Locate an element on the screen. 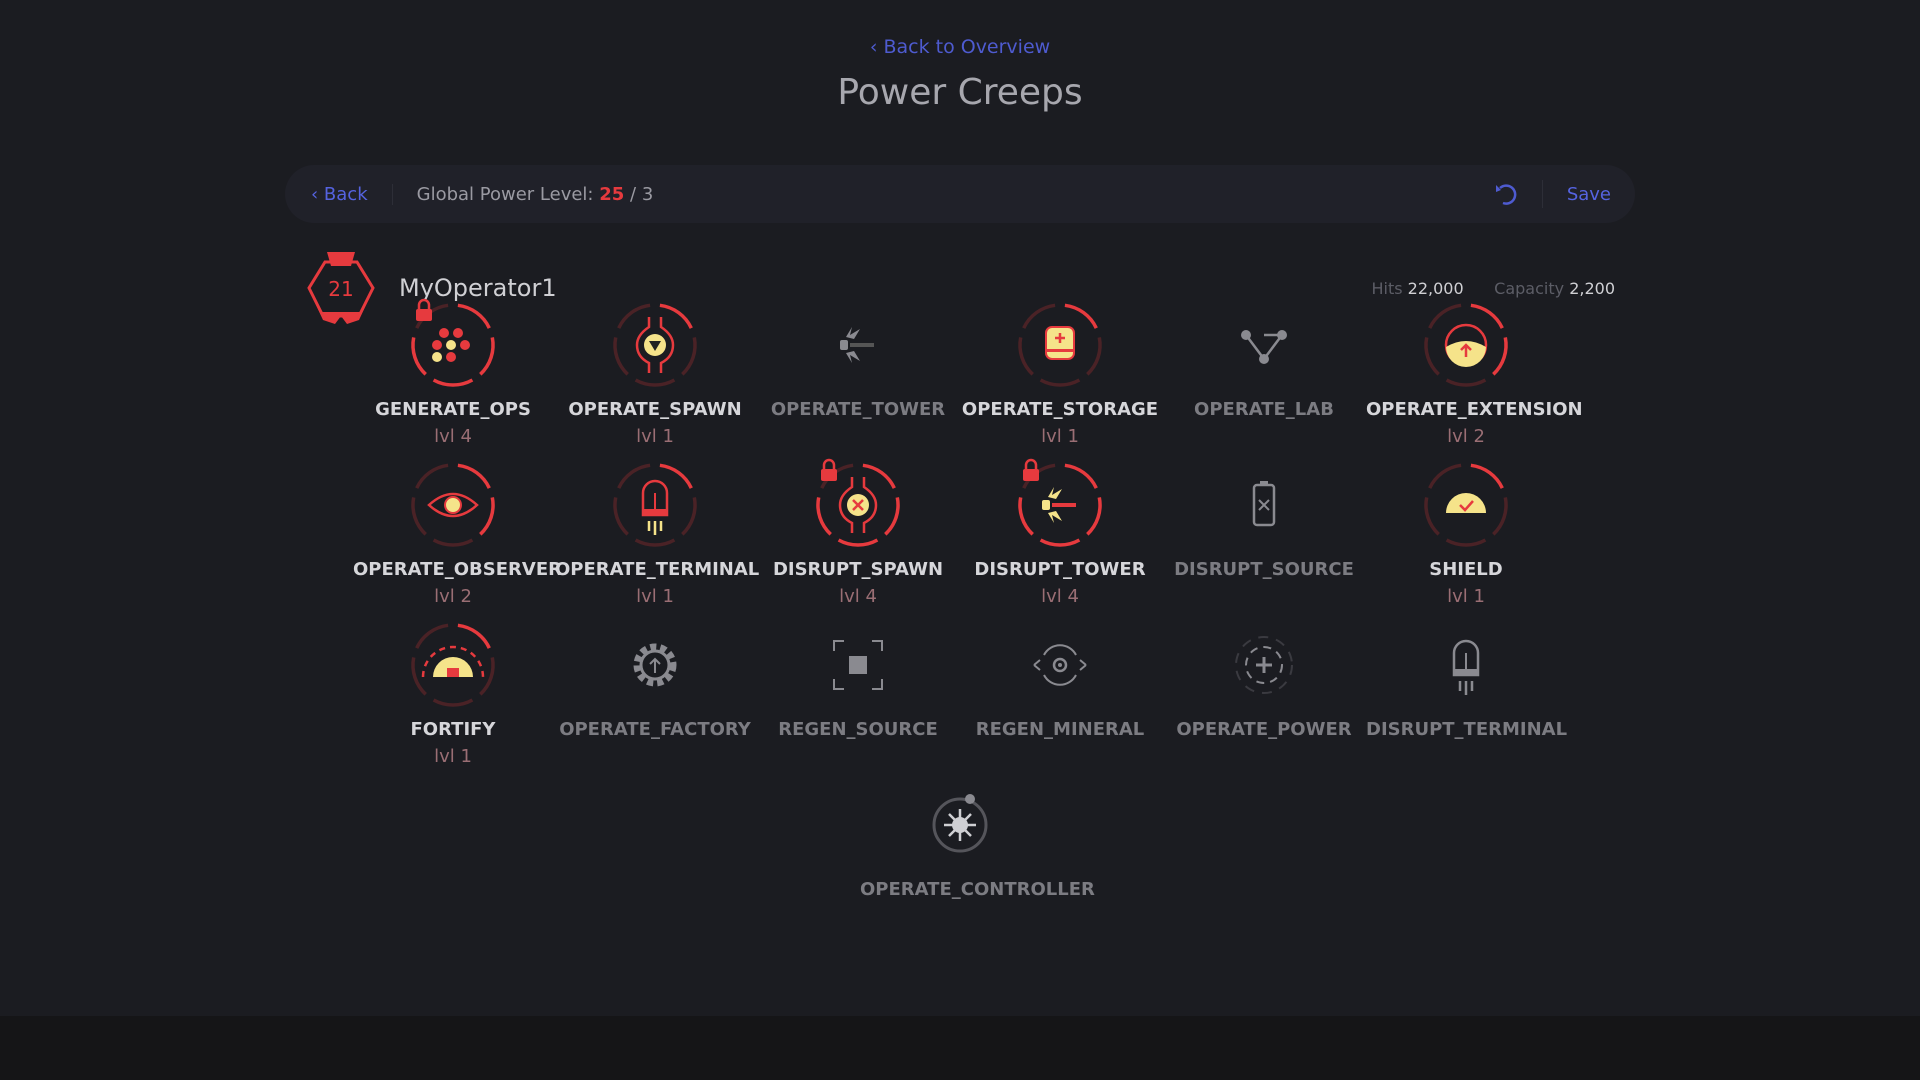 Image resolution: width=1920 pixels, height=1080 pixels. skill-name: OPERATE_SPAWN is located at coordinates (655, 409).